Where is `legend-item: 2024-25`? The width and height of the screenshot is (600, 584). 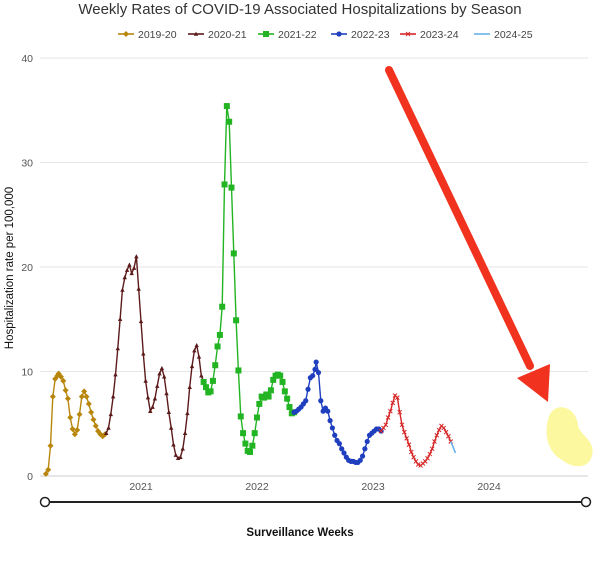
legend-item: 2024-25 is located at coordinates (503, 35).